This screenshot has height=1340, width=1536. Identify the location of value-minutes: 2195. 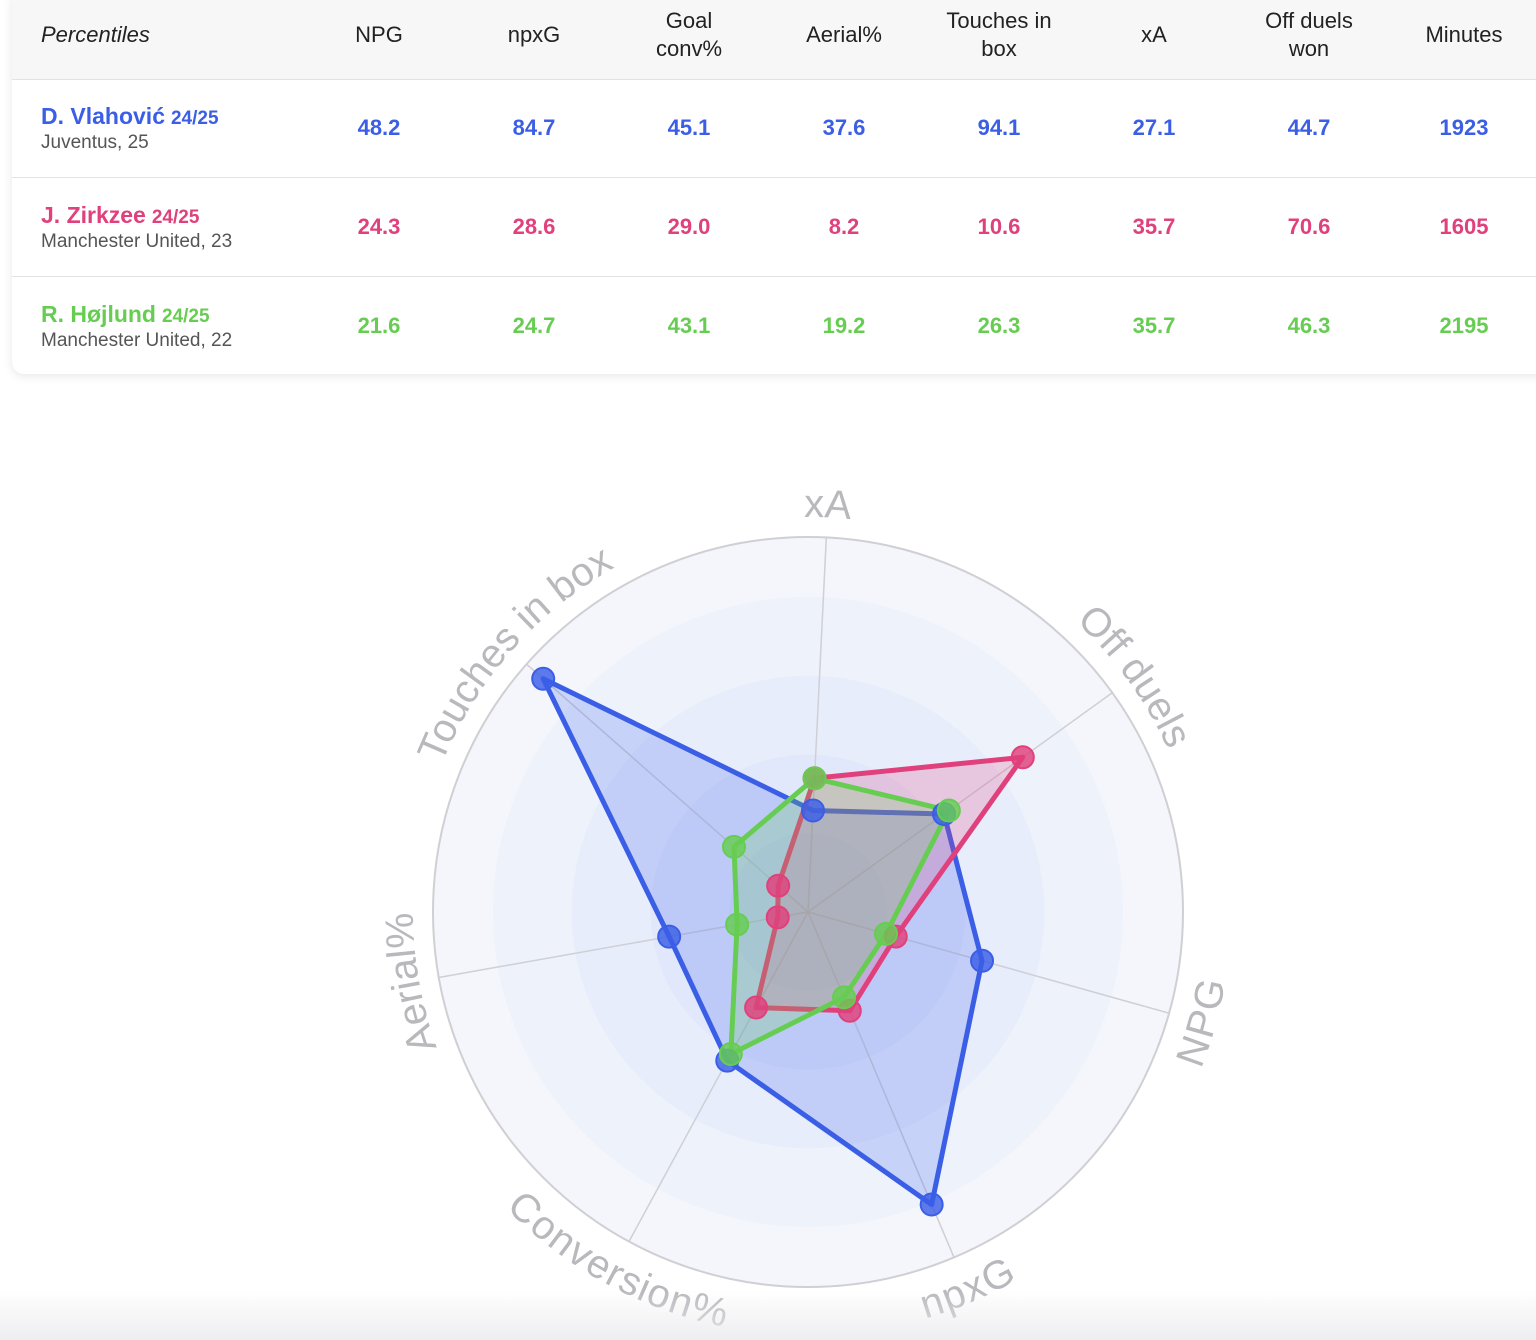
(1464, 325).